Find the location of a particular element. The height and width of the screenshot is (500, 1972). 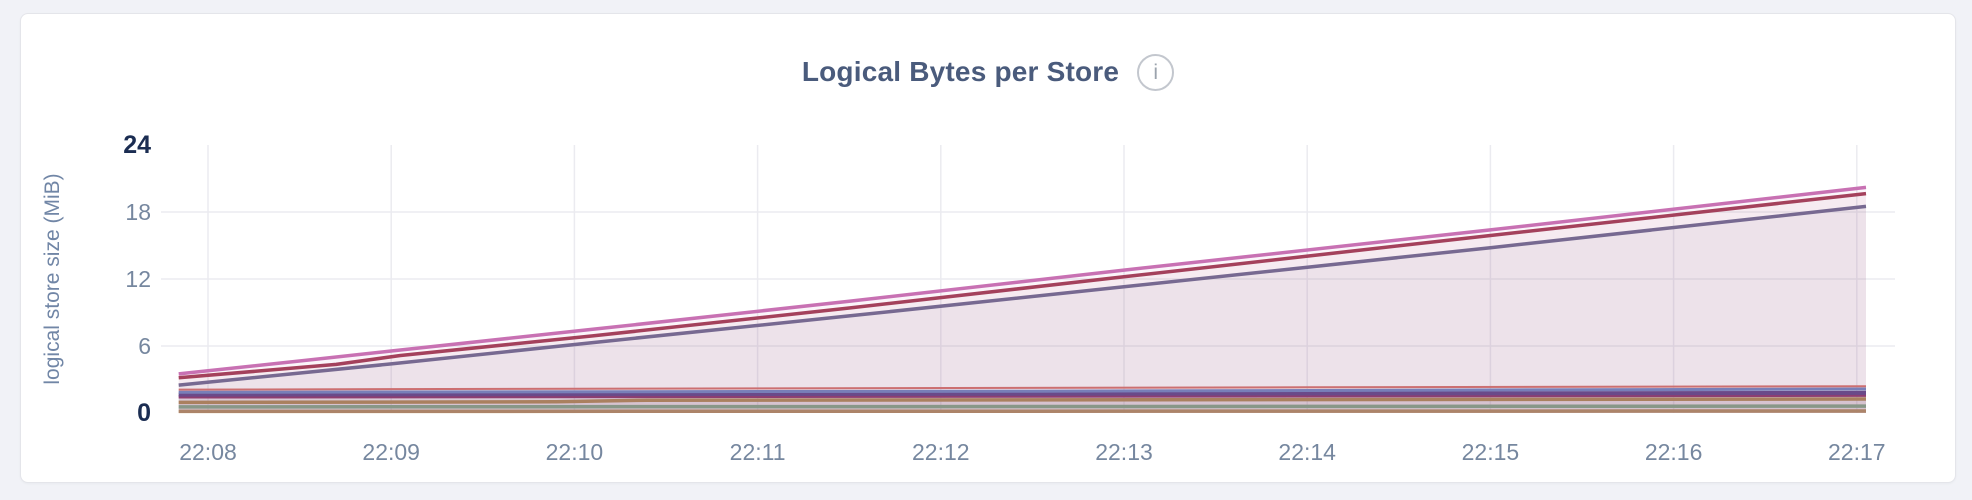

series-line-store-indigo is located at coordinates (1022, 393).